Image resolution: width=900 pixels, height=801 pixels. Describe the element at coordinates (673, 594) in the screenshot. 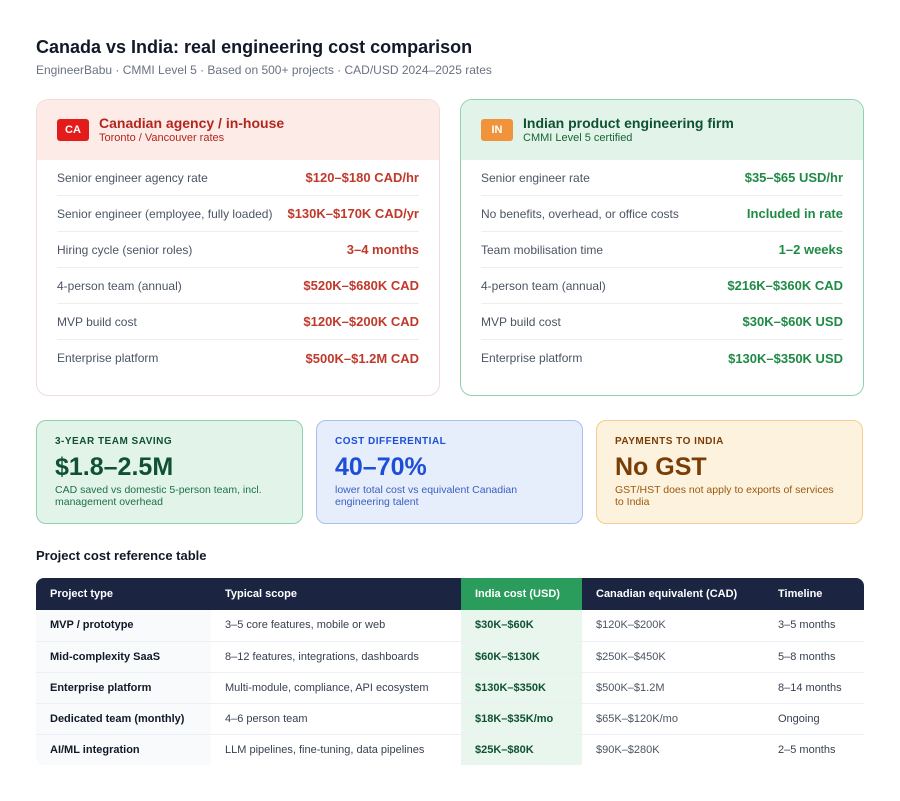

I see `column-header: Canadian equivalent (CAD)` at that location.